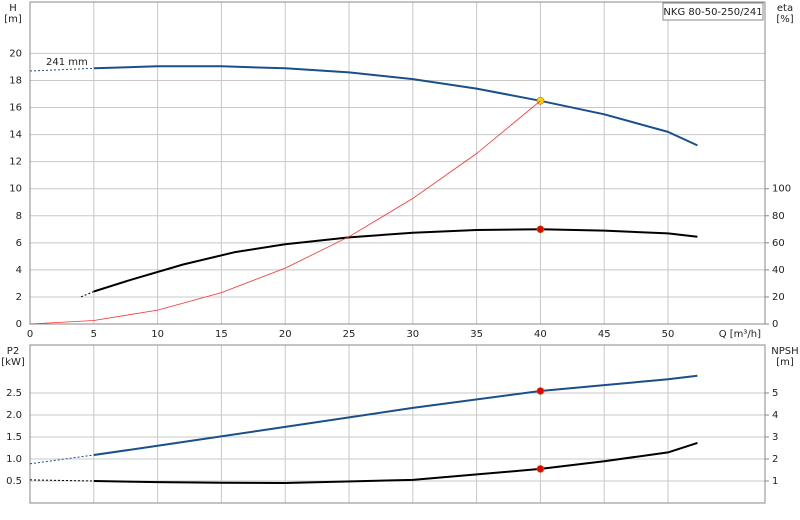 The image size is (800, 520). What do you see at coordinates (412, 334) in the screenshot?
I see `x-tick-label: 30` at bounding box center [412, 334].